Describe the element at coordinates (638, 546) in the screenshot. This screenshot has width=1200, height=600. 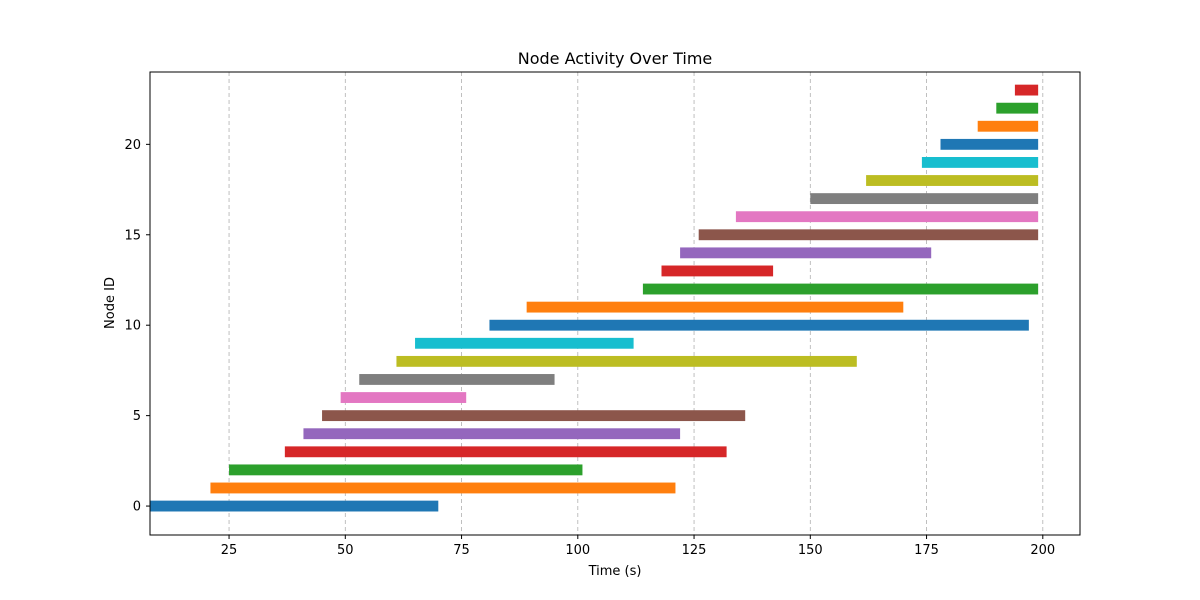
I see `x-axis-ticks: 25 50 75 100 125 150 175 200` at that location.